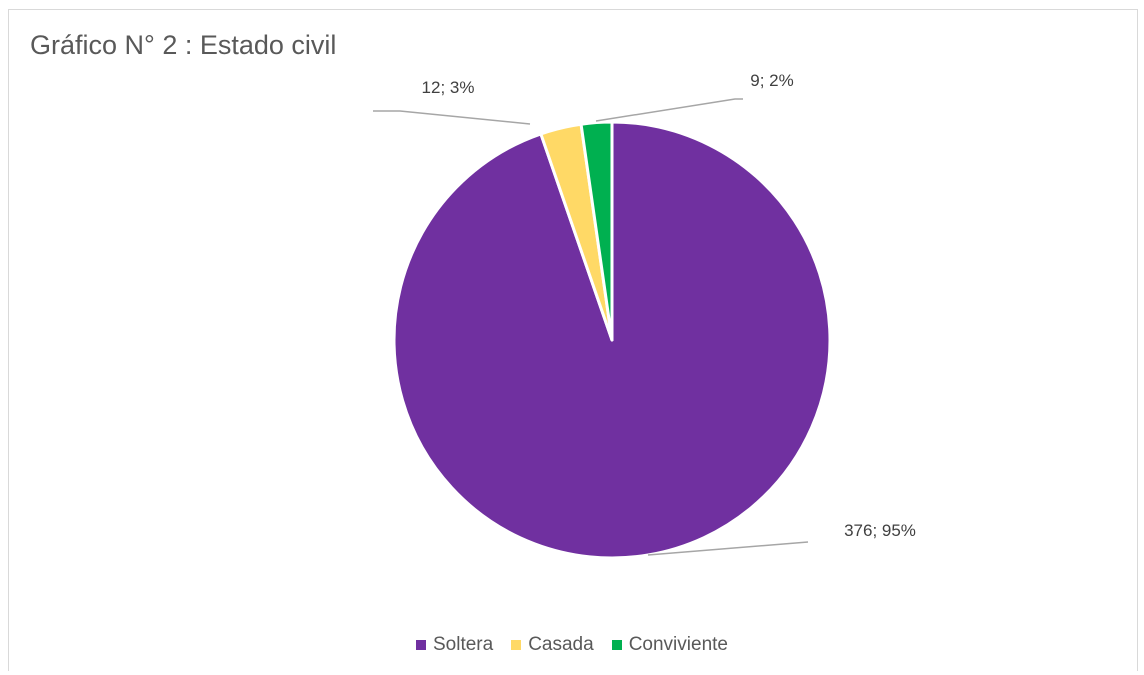  I want to click on leader-line-soltera, so click(728, 548).